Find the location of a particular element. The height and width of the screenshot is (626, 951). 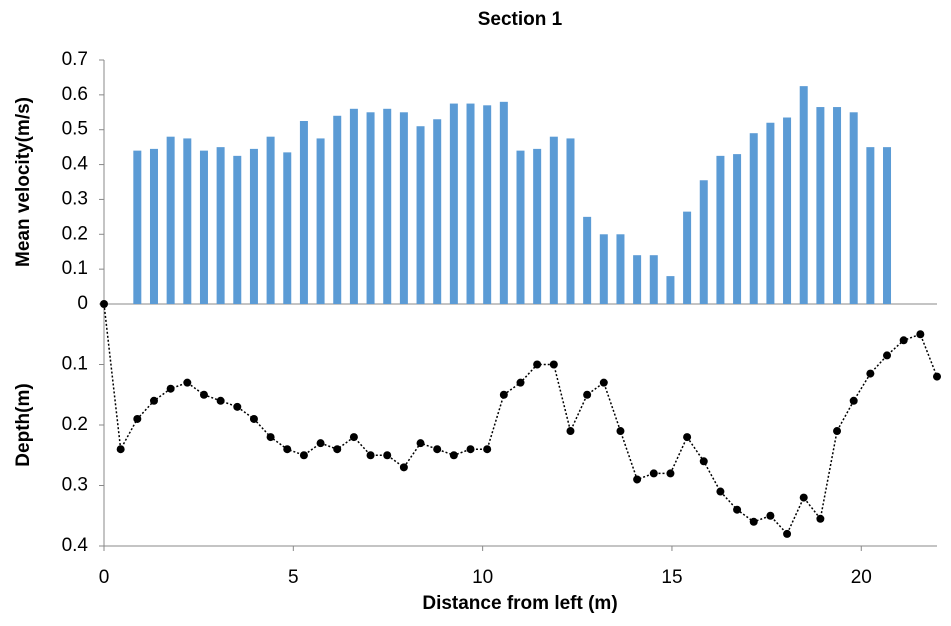

x-tick-label: 15 is located at coordinates (671, 577).